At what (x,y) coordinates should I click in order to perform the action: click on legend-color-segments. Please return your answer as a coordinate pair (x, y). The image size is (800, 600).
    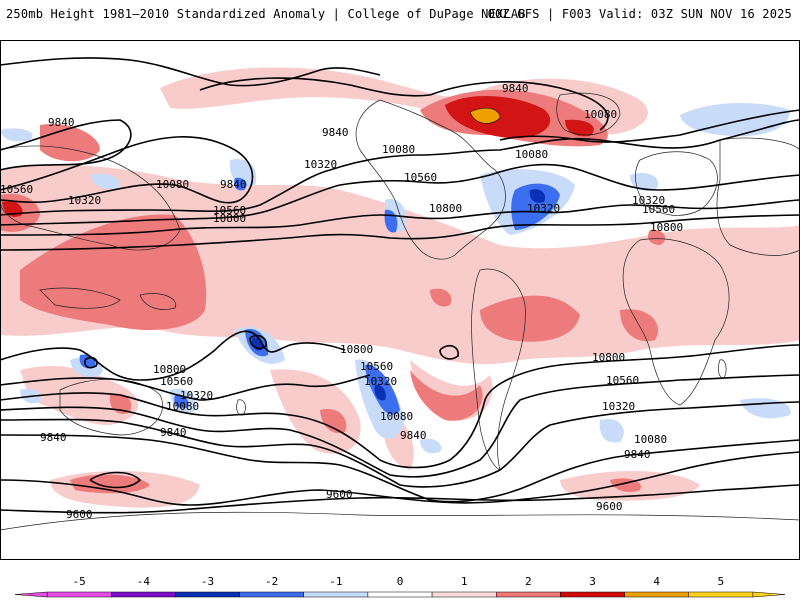
    Looking at the image, I should click on (400, 594).